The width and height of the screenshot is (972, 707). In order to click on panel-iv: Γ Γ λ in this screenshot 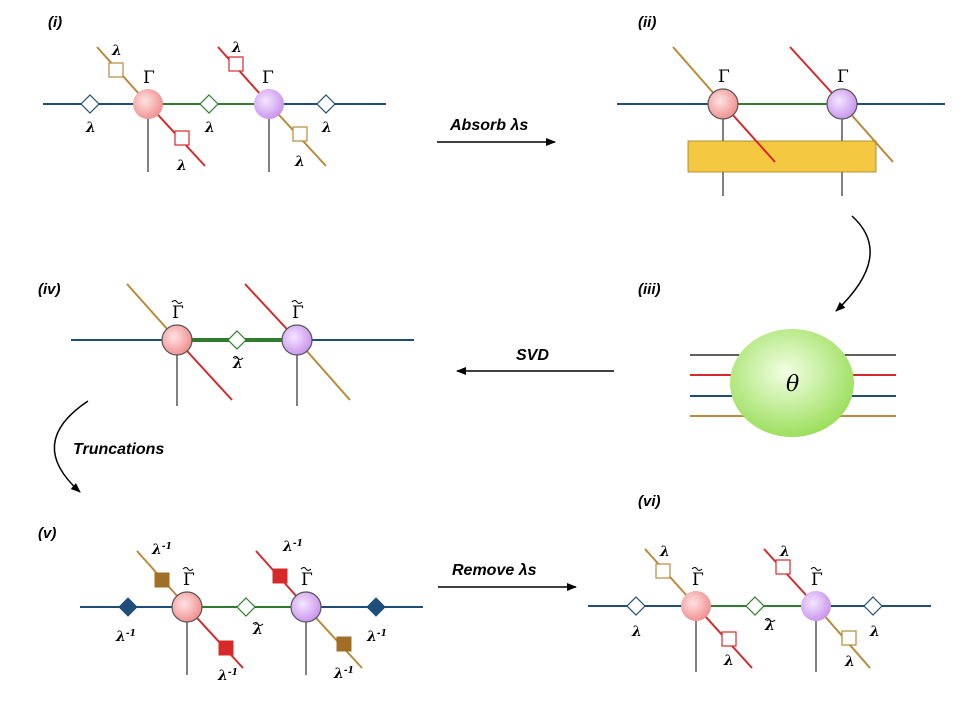, I will do `click(242, 344)`.